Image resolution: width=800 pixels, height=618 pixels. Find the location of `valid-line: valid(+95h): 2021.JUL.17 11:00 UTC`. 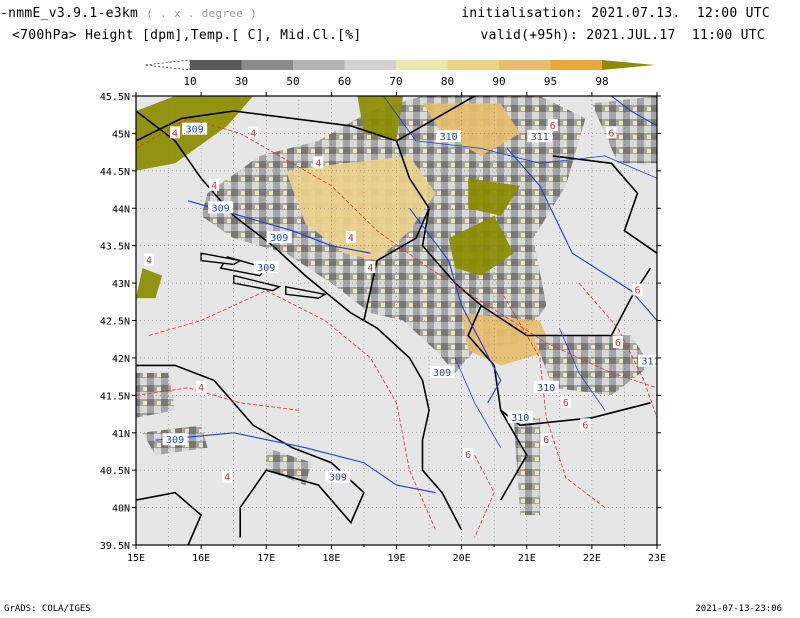

valid-line: valid(+95h): 2021.JUL.17 11:00 UTC is located at coordinates (623, 35).